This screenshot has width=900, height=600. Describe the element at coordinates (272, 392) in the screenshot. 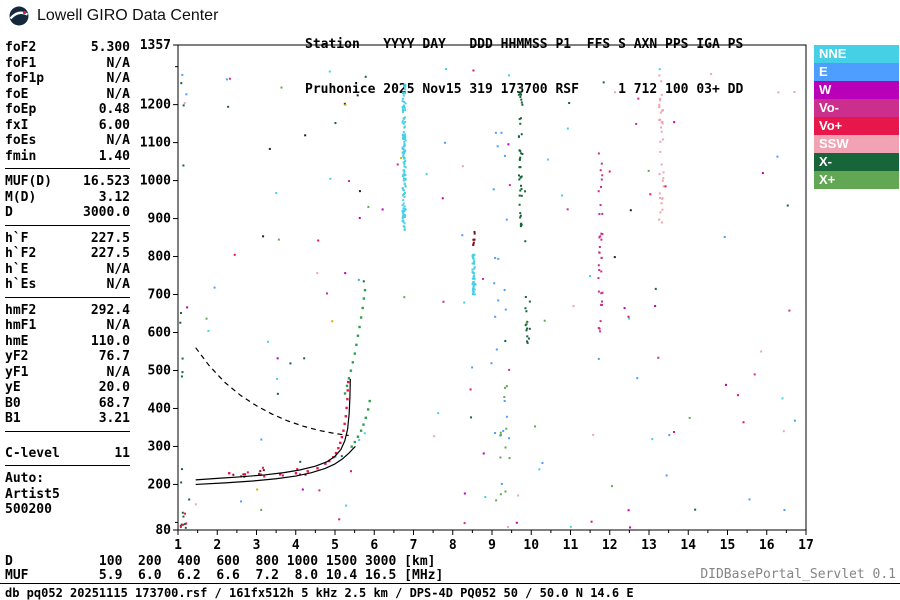

I see `muf-transmission-curve` at that location.